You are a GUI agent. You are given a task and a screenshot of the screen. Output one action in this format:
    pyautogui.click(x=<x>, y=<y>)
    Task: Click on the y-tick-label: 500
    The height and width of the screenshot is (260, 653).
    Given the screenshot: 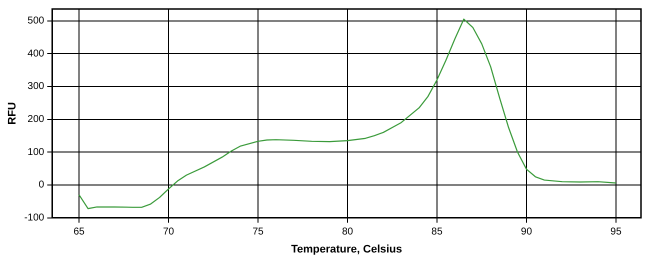 What is the action you would take?
    pyautogui.click(x=36, y=21)
    